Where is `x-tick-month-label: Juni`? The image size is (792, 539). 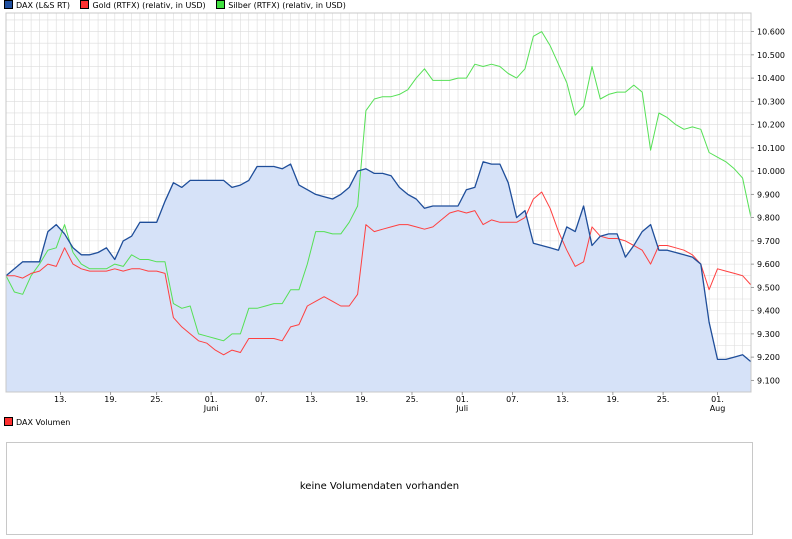 x-tick-month-label: Juni is located at coordinates (211, 408).